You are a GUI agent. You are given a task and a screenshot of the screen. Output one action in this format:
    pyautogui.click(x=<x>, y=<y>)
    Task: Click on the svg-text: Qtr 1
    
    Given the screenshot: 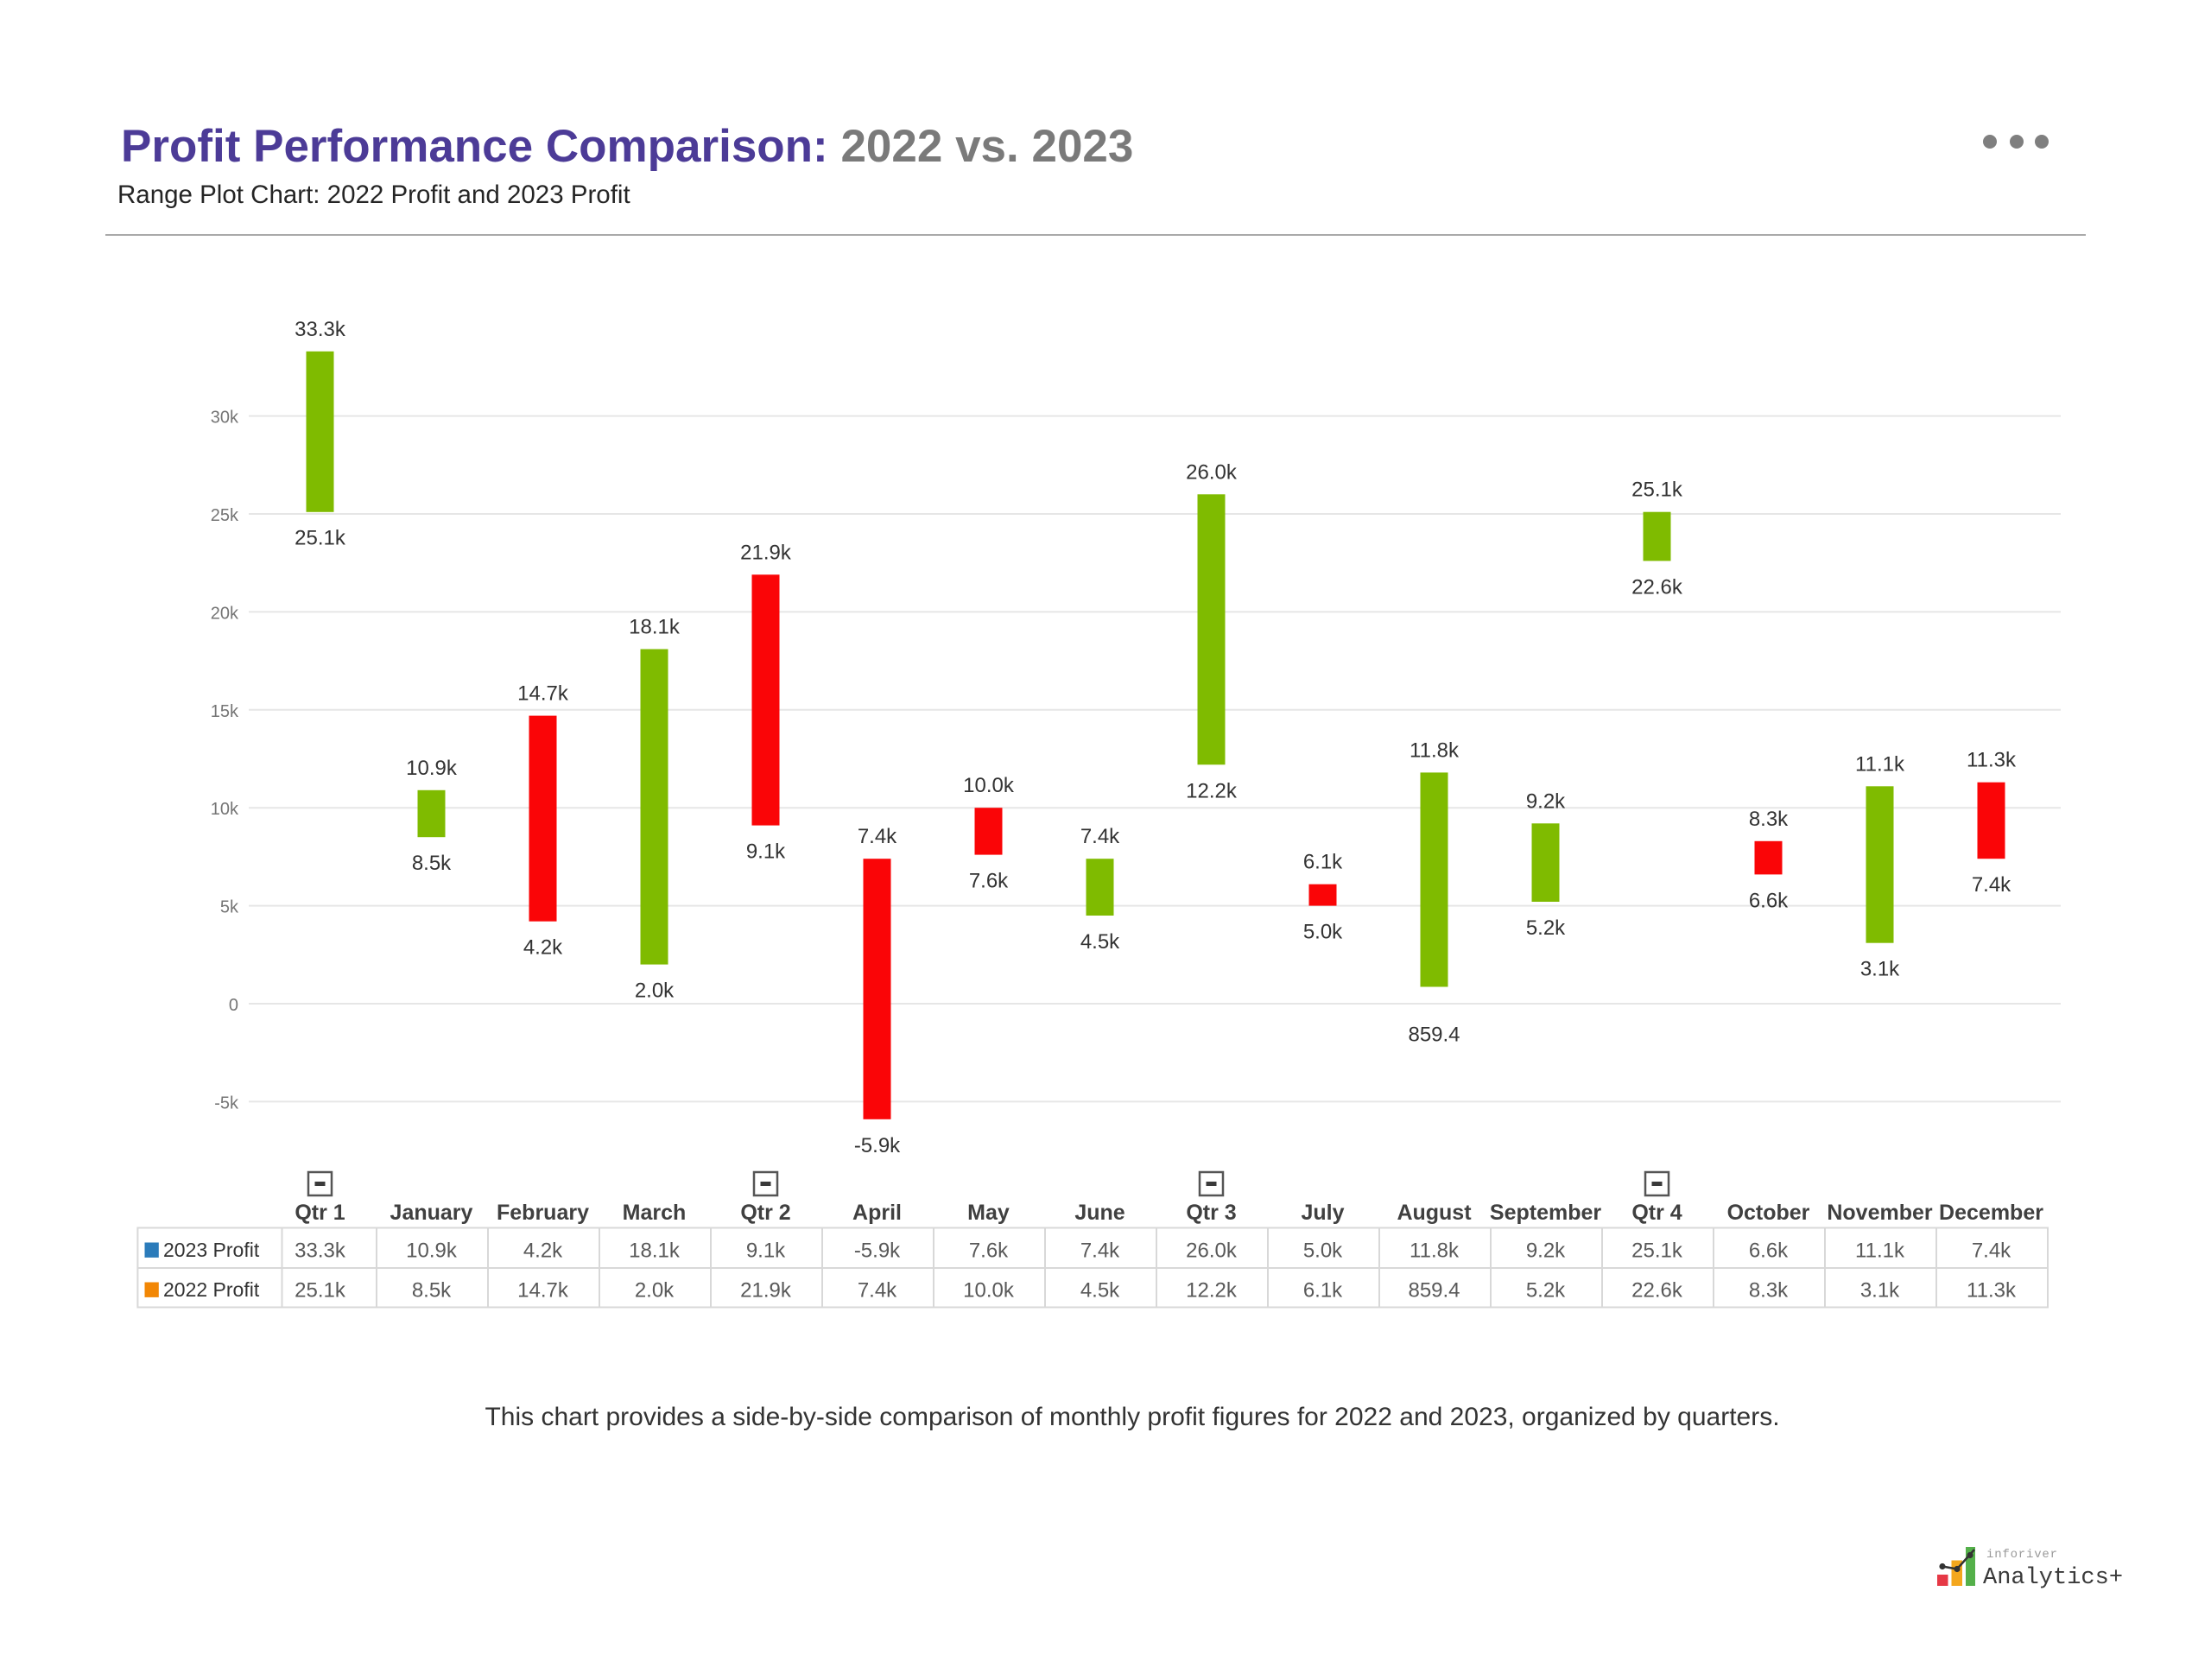 What is the action you would take?
    pyautogui.click(x=320, y=1213)
    